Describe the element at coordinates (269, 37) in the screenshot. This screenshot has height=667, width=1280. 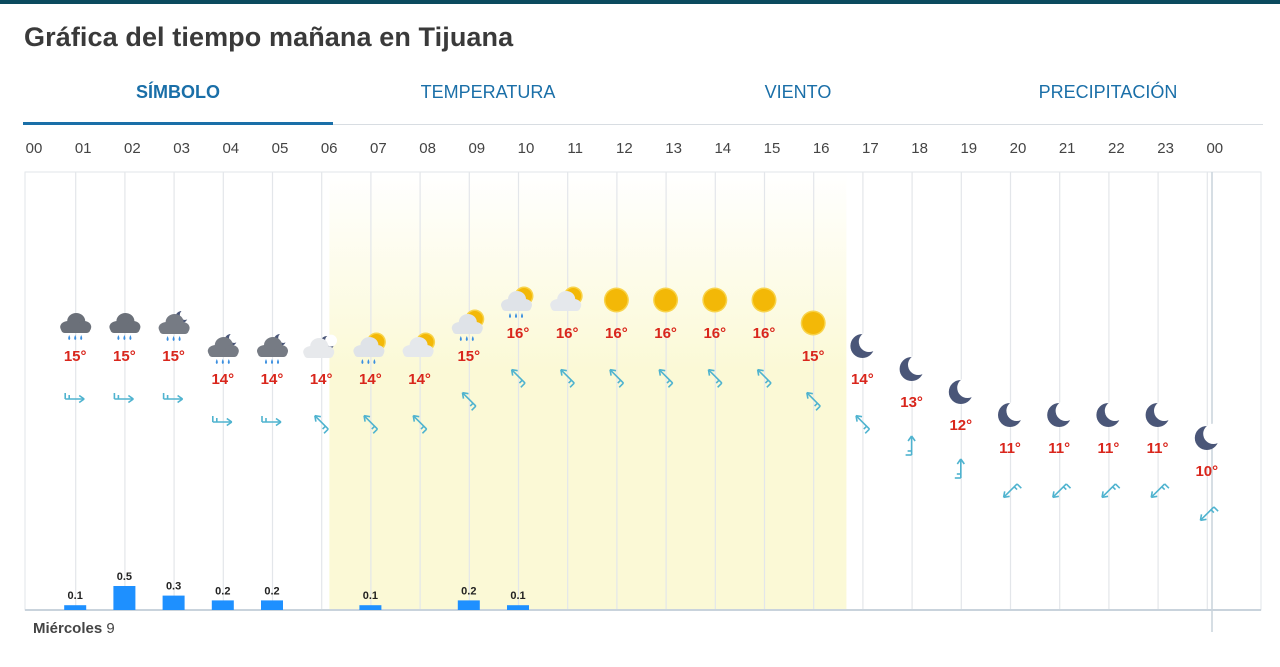
I see `page-title: Gráfica del tiempo mañana en Tijuana` at that location.